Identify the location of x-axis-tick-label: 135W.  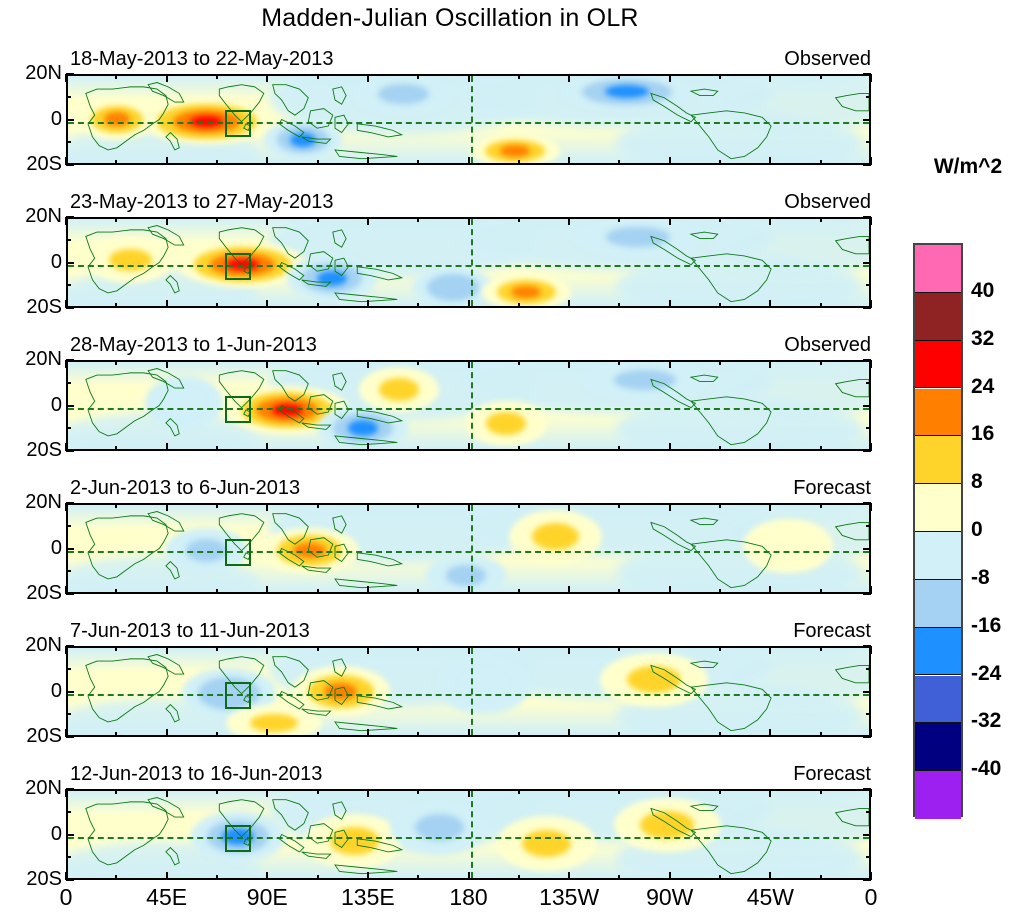
(569, 897).